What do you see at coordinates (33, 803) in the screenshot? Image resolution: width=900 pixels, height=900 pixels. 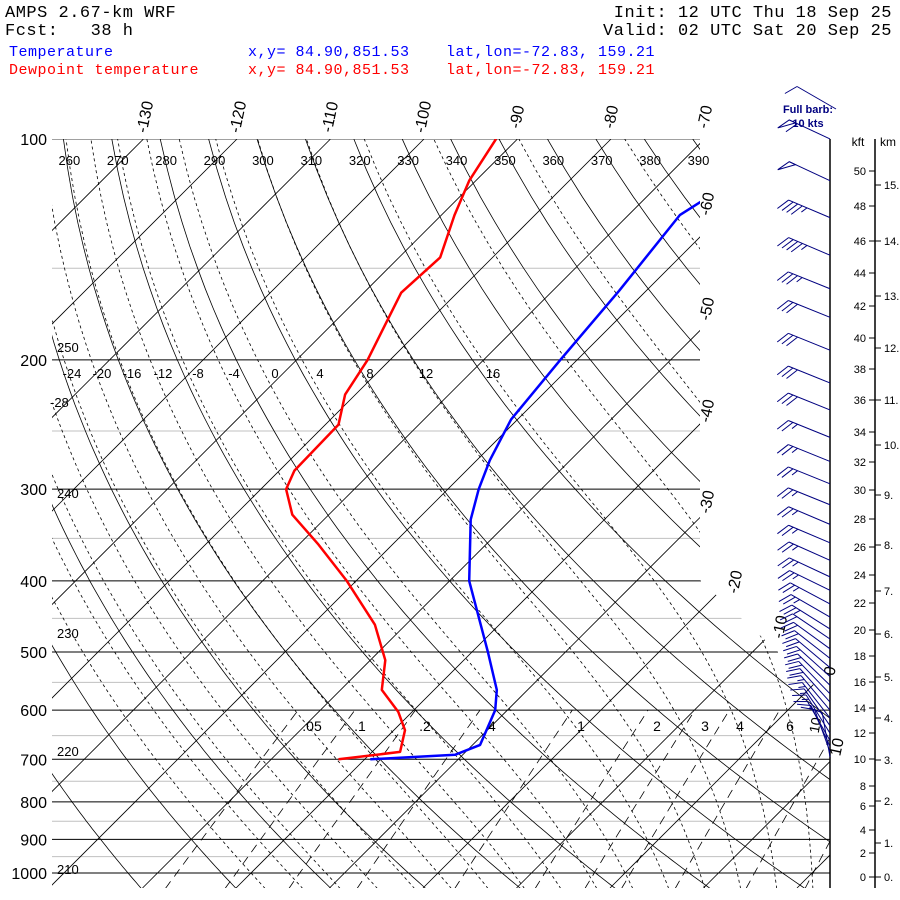 I see `pressure-label: 800` at bounding box center [33, 803].